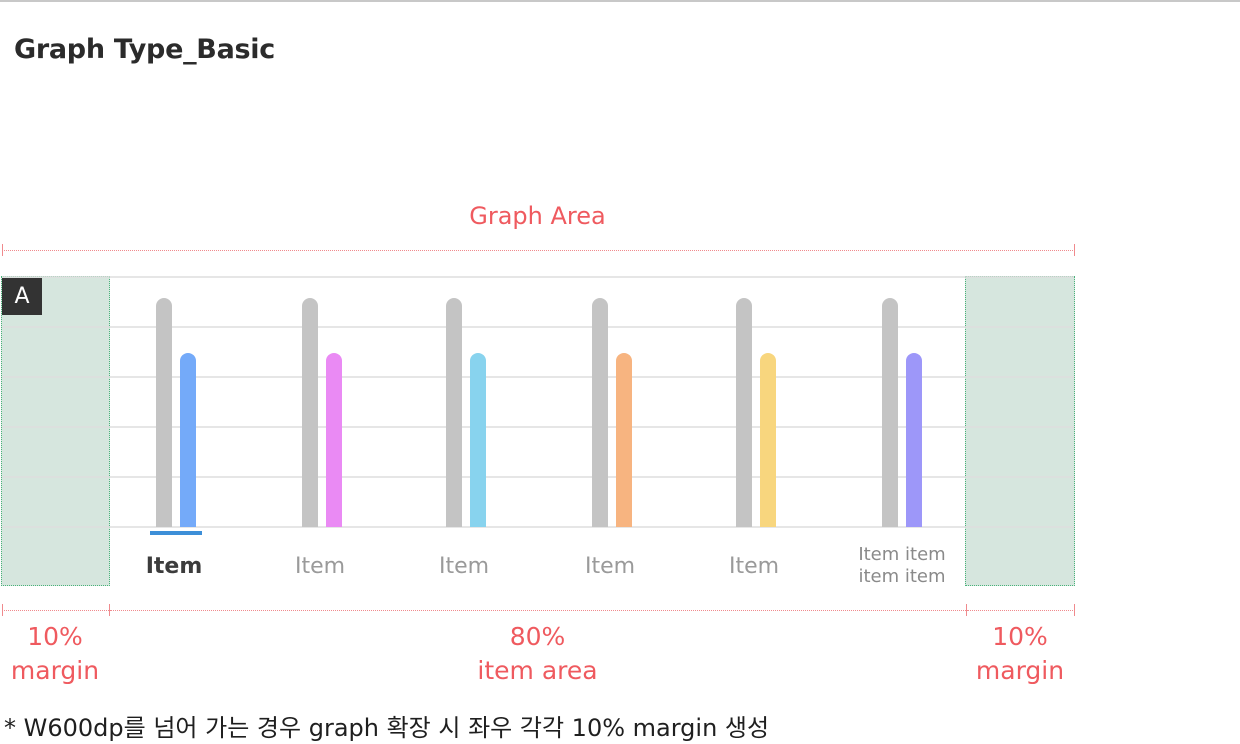 The height and width of the screenshot is (744, 1240). What do you see at coordinates (537, 216) in the screenshot?
I see `graph-area-label: Graph Area` at bounding box center [537, 216].